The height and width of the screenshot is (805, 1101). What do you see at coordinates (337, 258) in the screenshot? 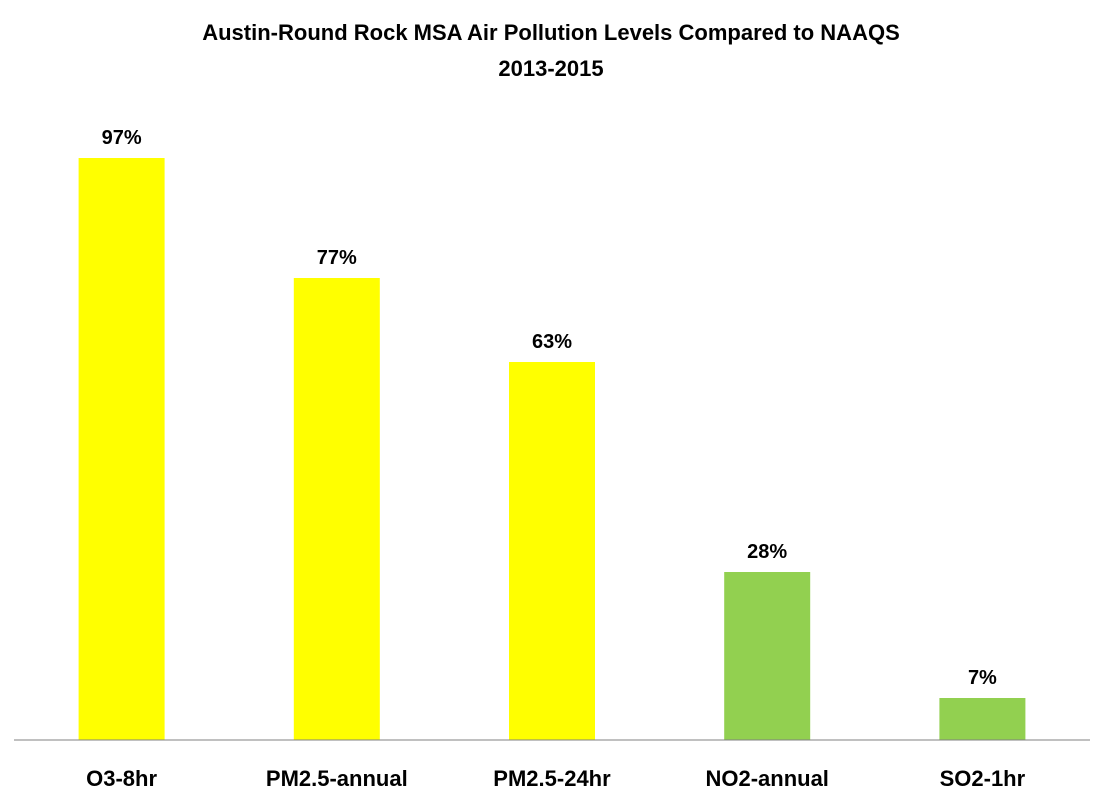
I see `data-label: 77%` at bounding box center [337, 258].